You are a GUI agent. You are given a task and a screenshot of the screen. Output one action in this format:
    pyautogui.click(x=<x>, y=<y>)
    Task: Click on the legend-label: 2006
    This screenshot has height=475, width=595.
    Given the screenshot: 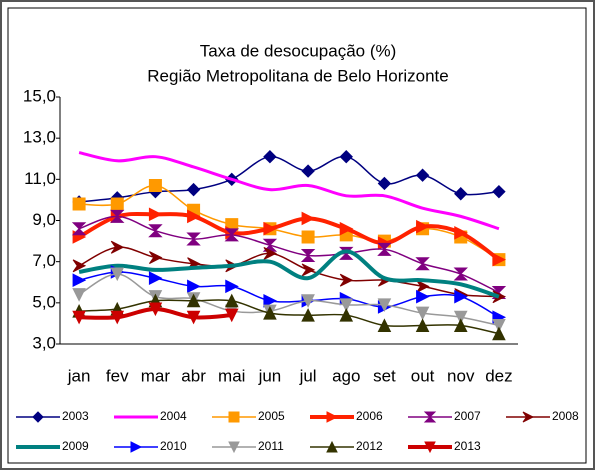 What is the action you would take?
    pyautogui.click(x=369, y=416)
    